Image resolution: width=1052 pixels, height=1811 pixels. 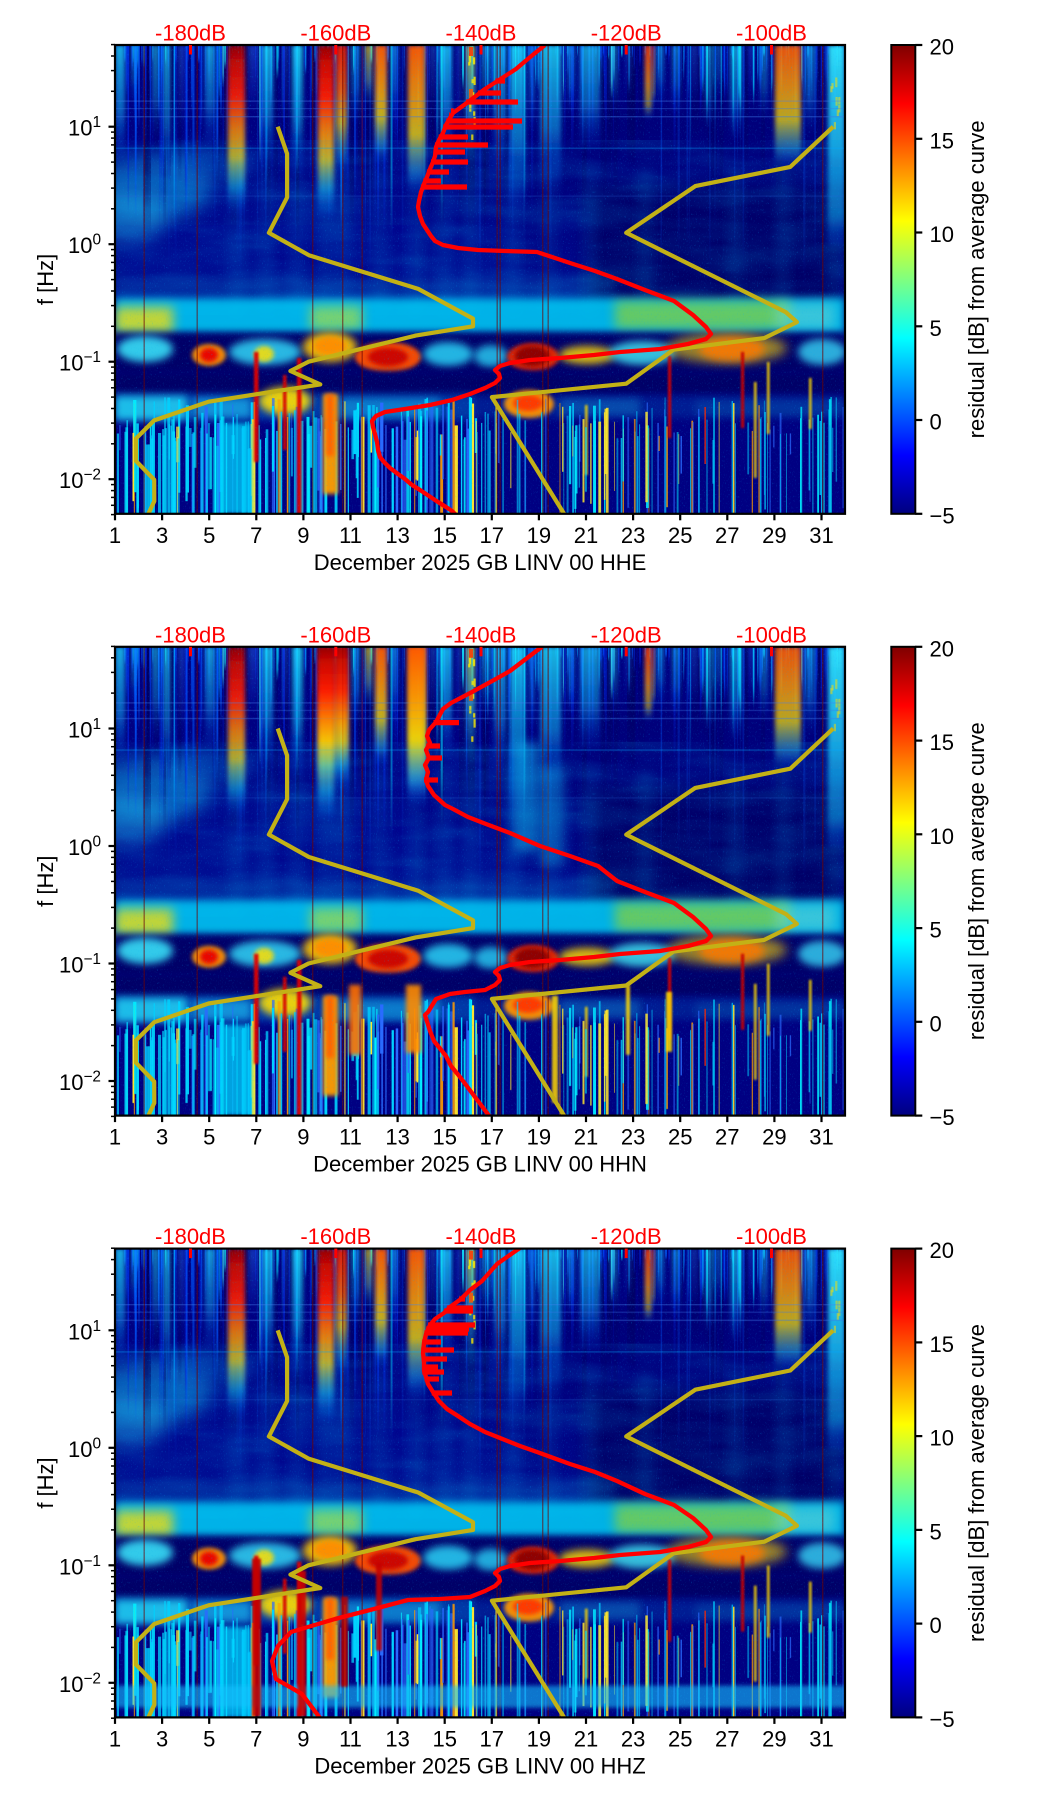 What do you see at coordinates (80, 362) in the screenshot?
I see `svg-text: 10⁻¹` at bounding box center [80, 362].